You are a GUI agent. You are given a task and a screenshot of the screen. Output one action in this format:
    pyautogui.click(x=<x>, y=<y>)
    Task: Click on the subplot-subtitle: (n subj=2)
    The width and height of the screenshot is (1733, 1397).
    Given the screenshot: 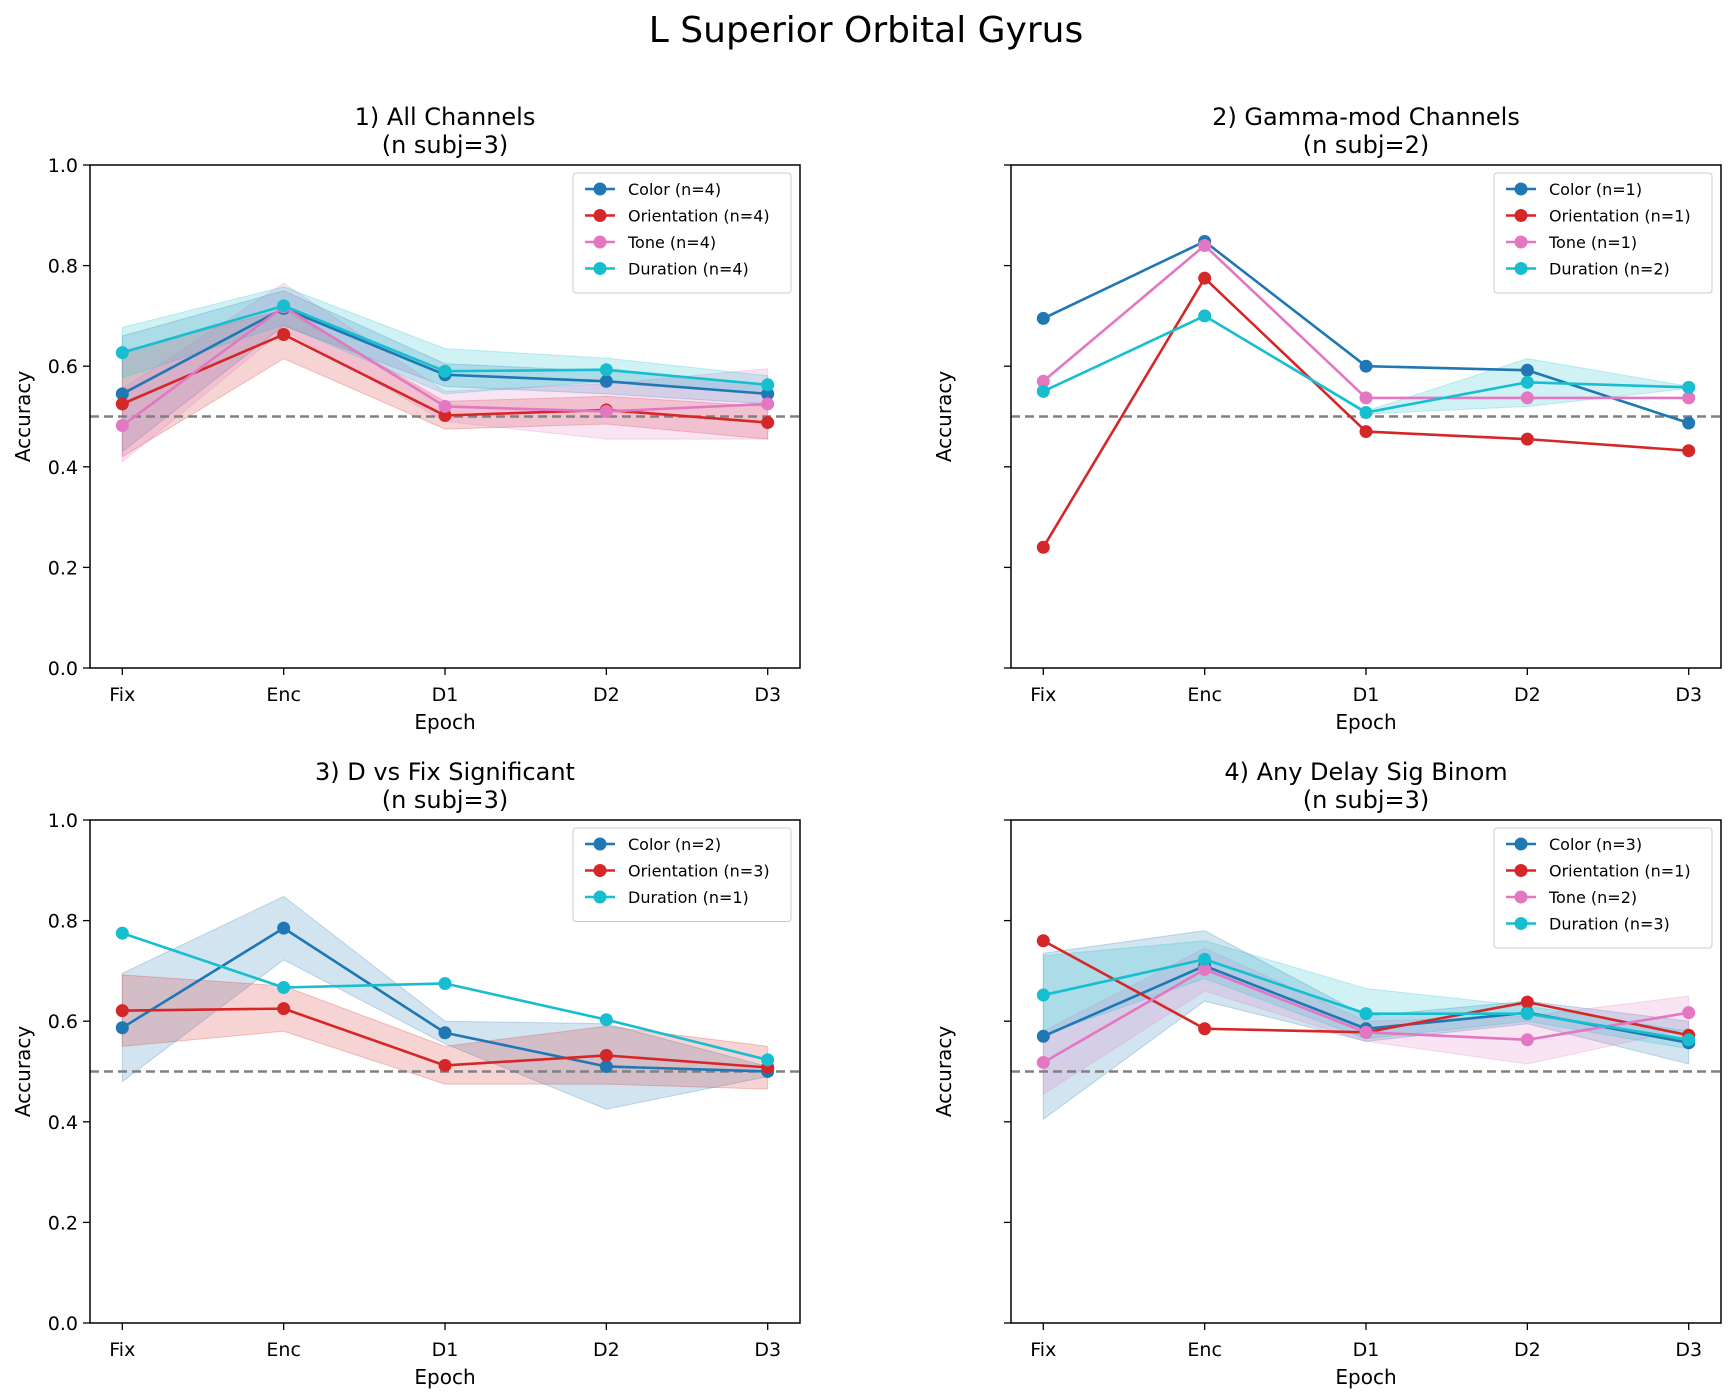 What is the action you would take?
    pyautogui.click(x=1366, y=145)
    